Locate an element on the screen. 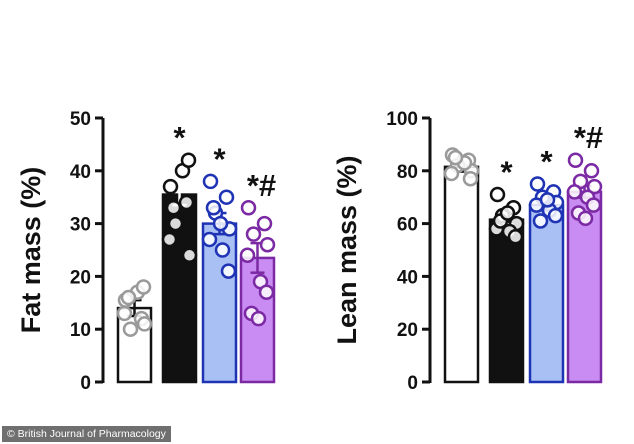 The height and width of the screenshot is (444, 634). fat-mass-significance-marker: *# is located at coordinates (261, 185).